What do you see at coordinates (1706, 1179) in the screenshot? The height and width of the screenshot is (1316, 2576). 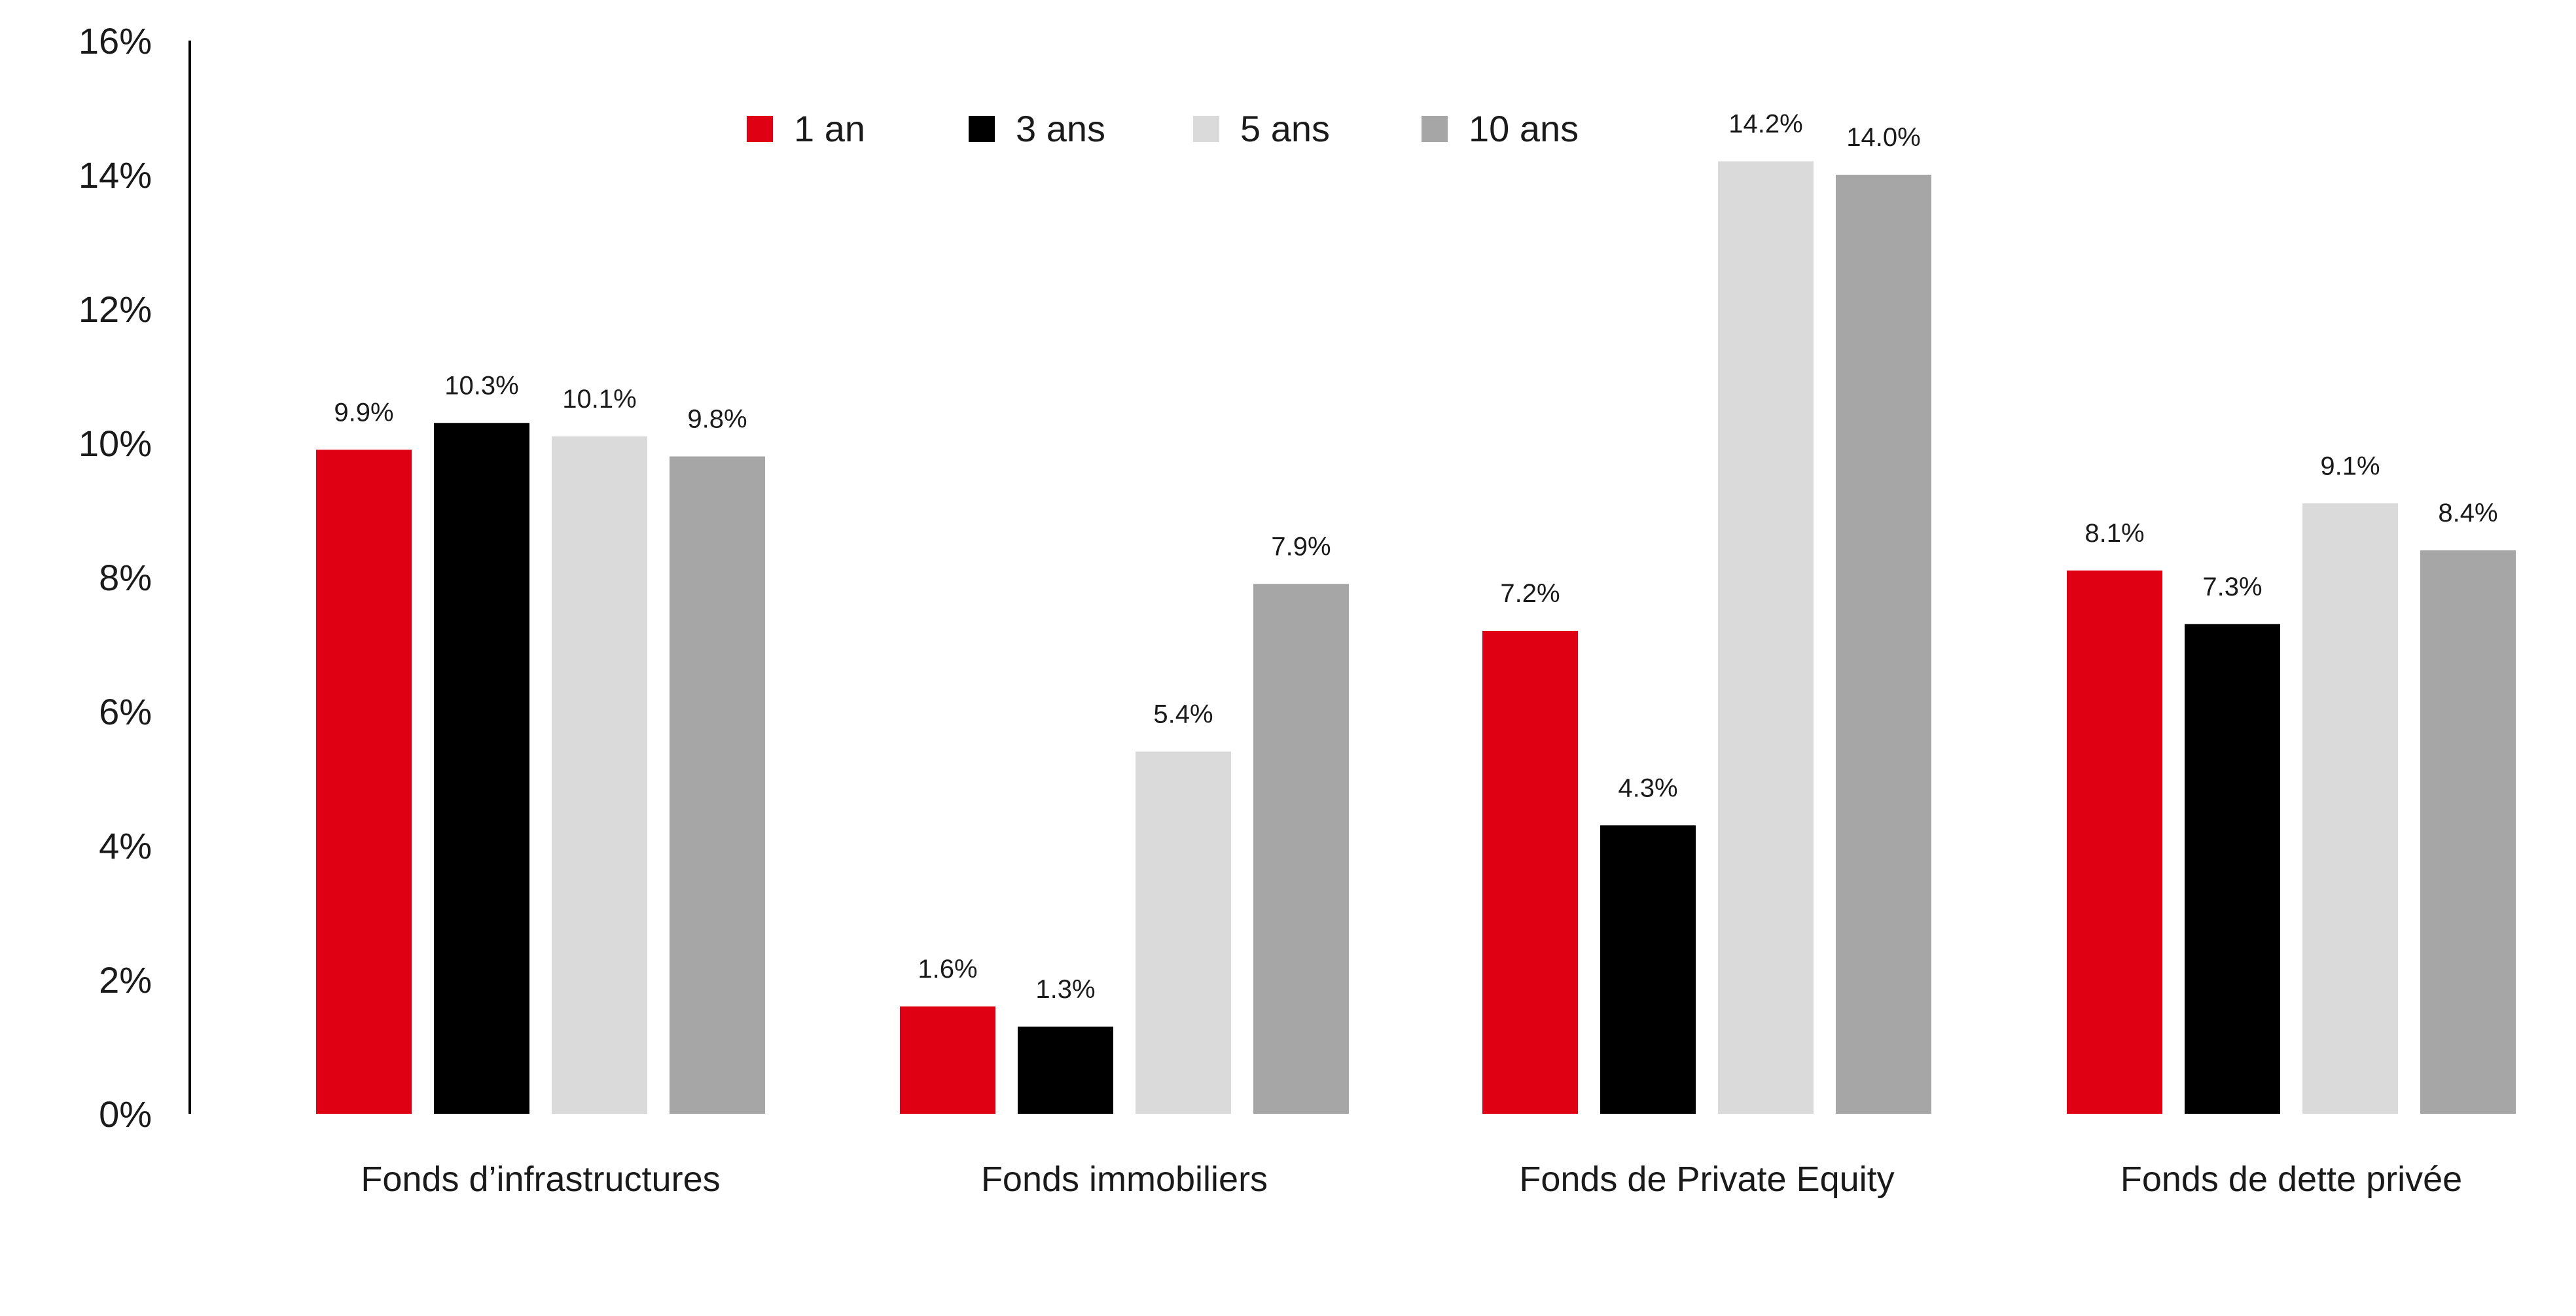 I see `category-label: Fonds de Private Equity` at bounding box center [1706, 1179].